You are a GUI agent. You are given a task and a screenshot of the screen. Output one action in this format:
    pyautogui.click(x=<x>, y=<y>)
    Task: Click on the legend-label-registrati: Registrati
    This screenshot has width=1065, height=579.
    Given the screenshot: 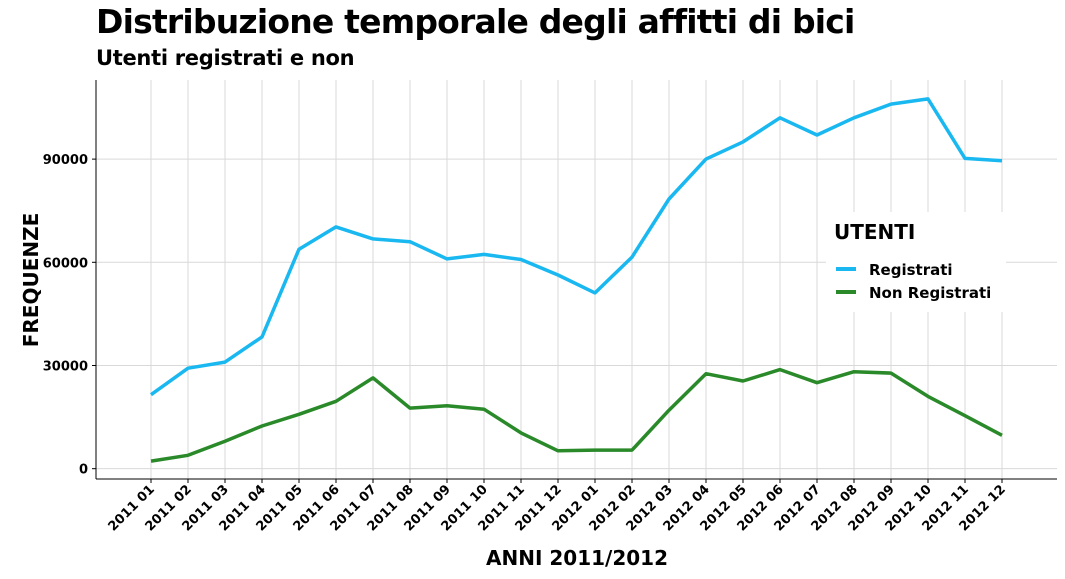 What is the action you would take?
    pyautogui.click(x=911, y=270)
    